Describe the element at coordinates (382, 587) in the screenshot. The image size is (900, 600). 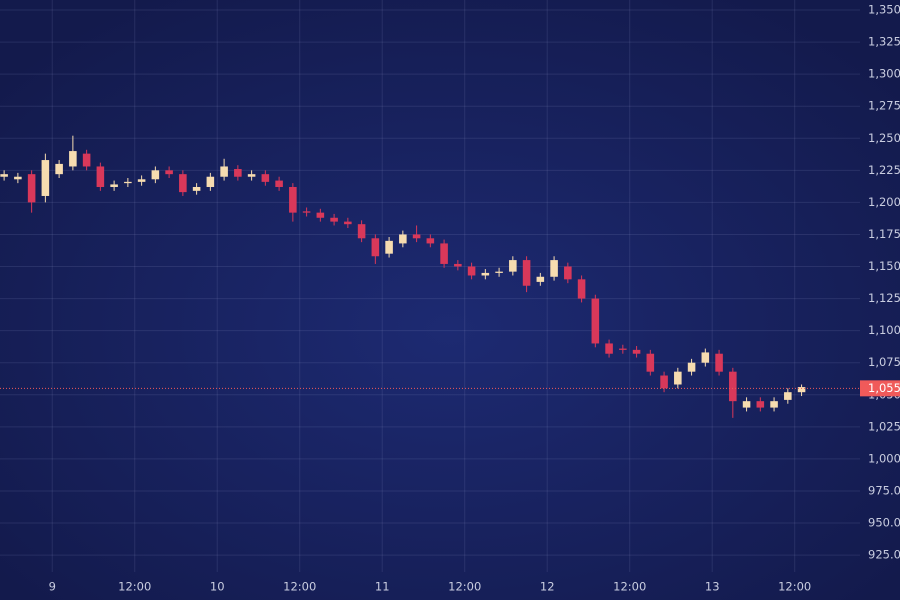
I see `x-tick-label: 11` at that location.